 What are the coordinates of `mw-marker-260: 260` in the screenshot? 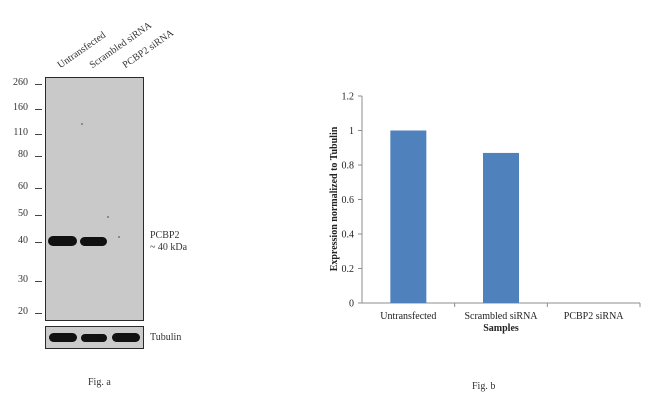 It's located at (20, 82).